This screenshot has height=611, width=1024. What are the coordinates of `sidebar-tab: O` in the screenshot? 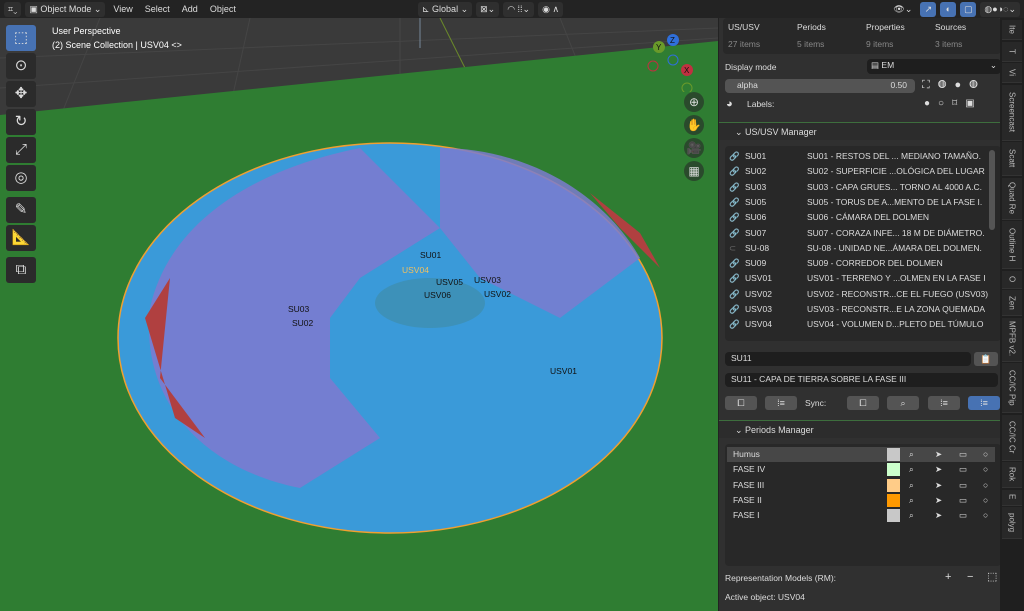 It's located at (1012, 279).